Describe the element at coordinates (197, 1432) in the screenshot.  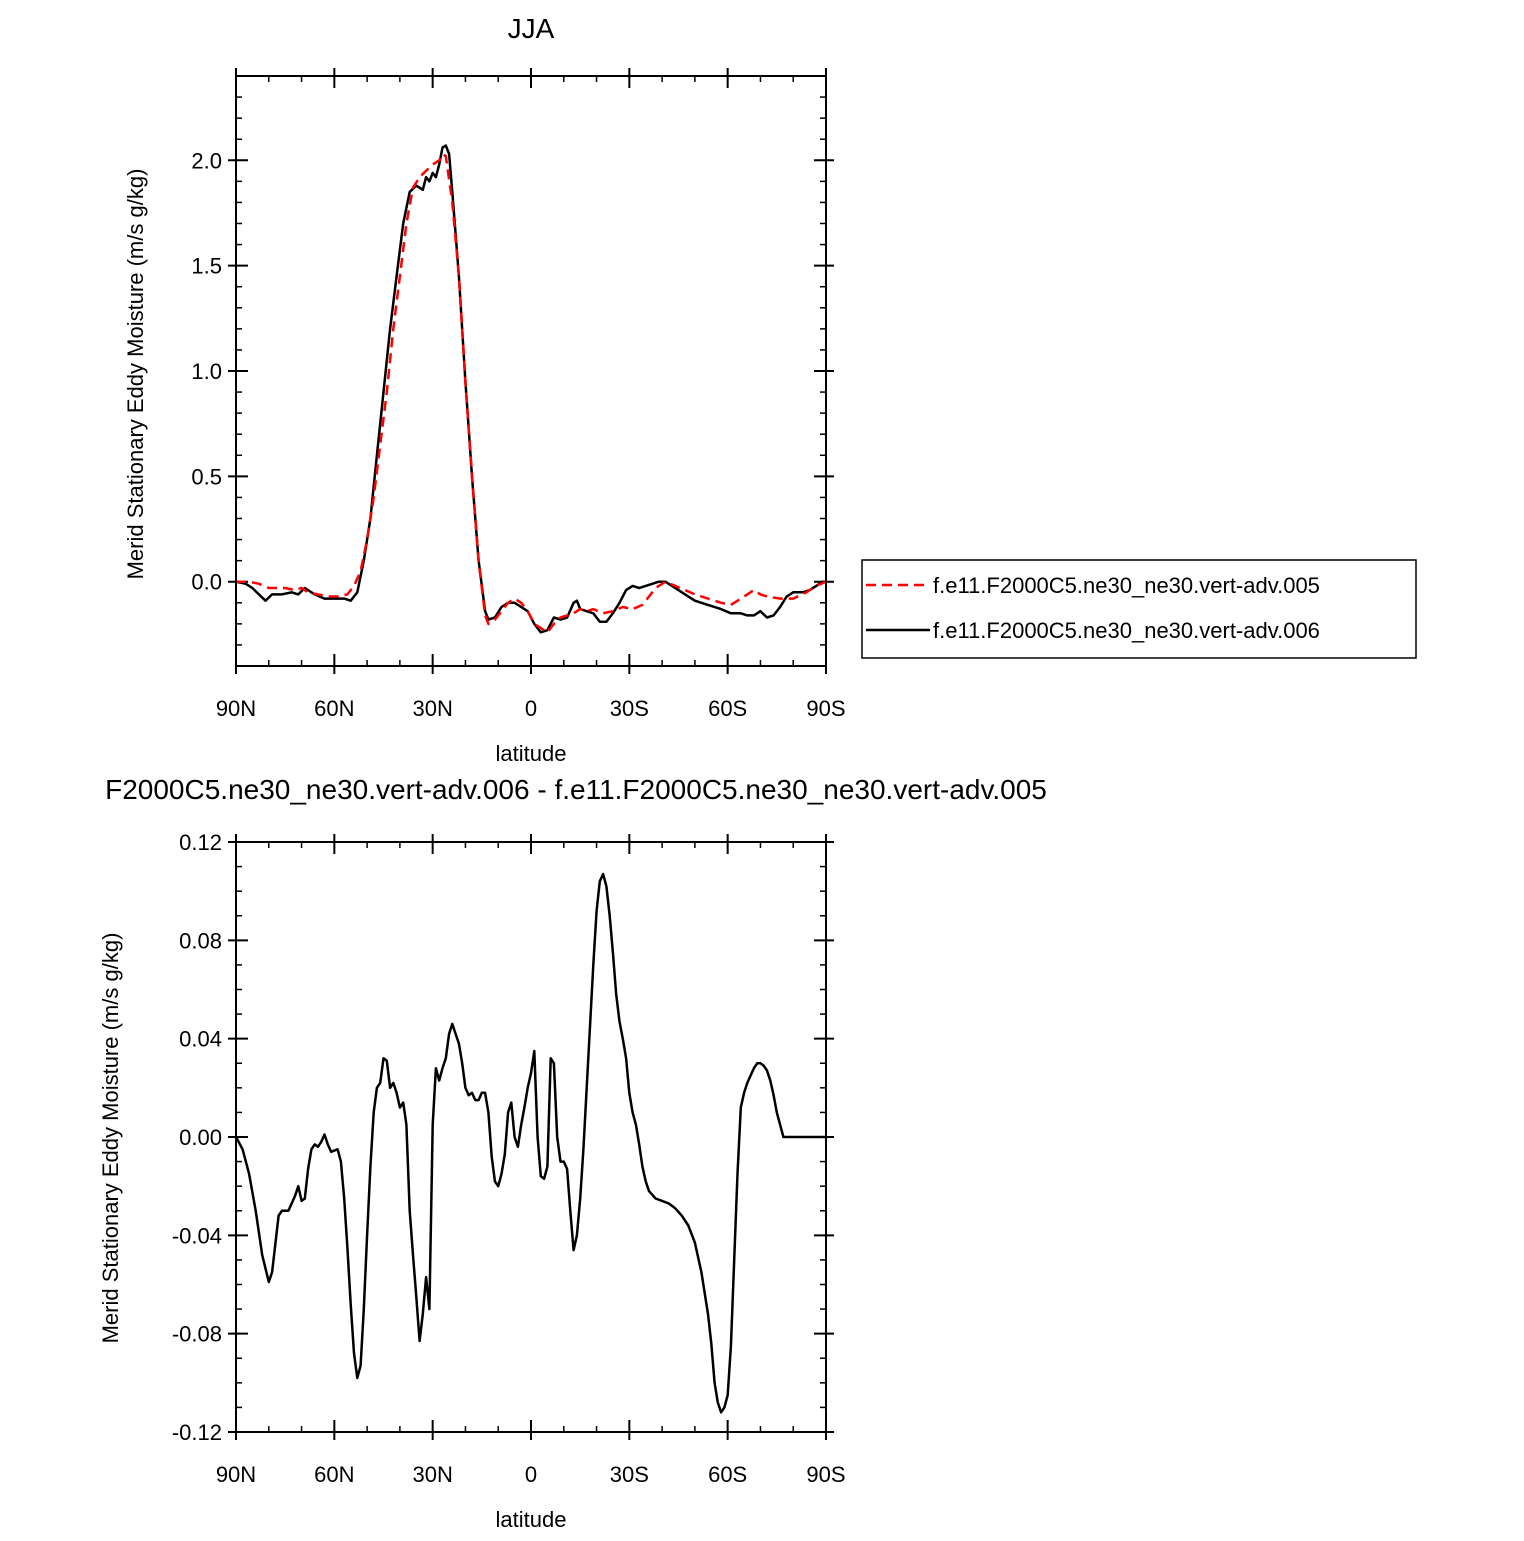
I see `y-tick-label: -0.12` at that location.